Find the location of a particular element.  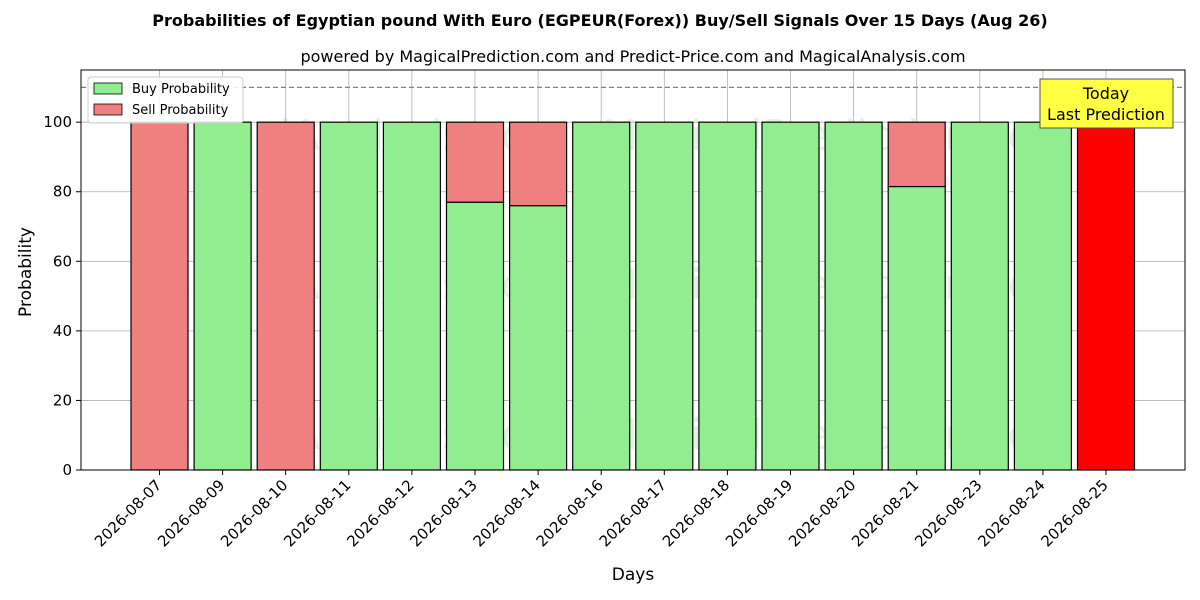

y-tick-label: 100 is located at coordinates (57, 122).